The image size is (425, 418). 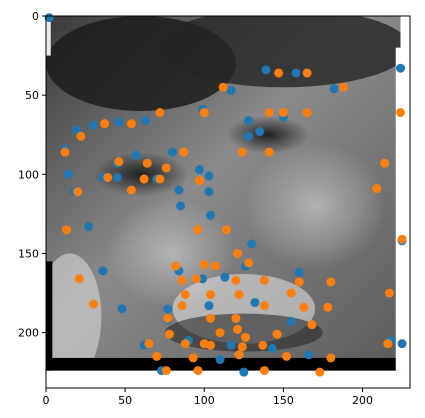 What do you see at coordinates (125, 400) in the screenshot?
I see `x-tick-label: 50` at bounding box center [125, 400].